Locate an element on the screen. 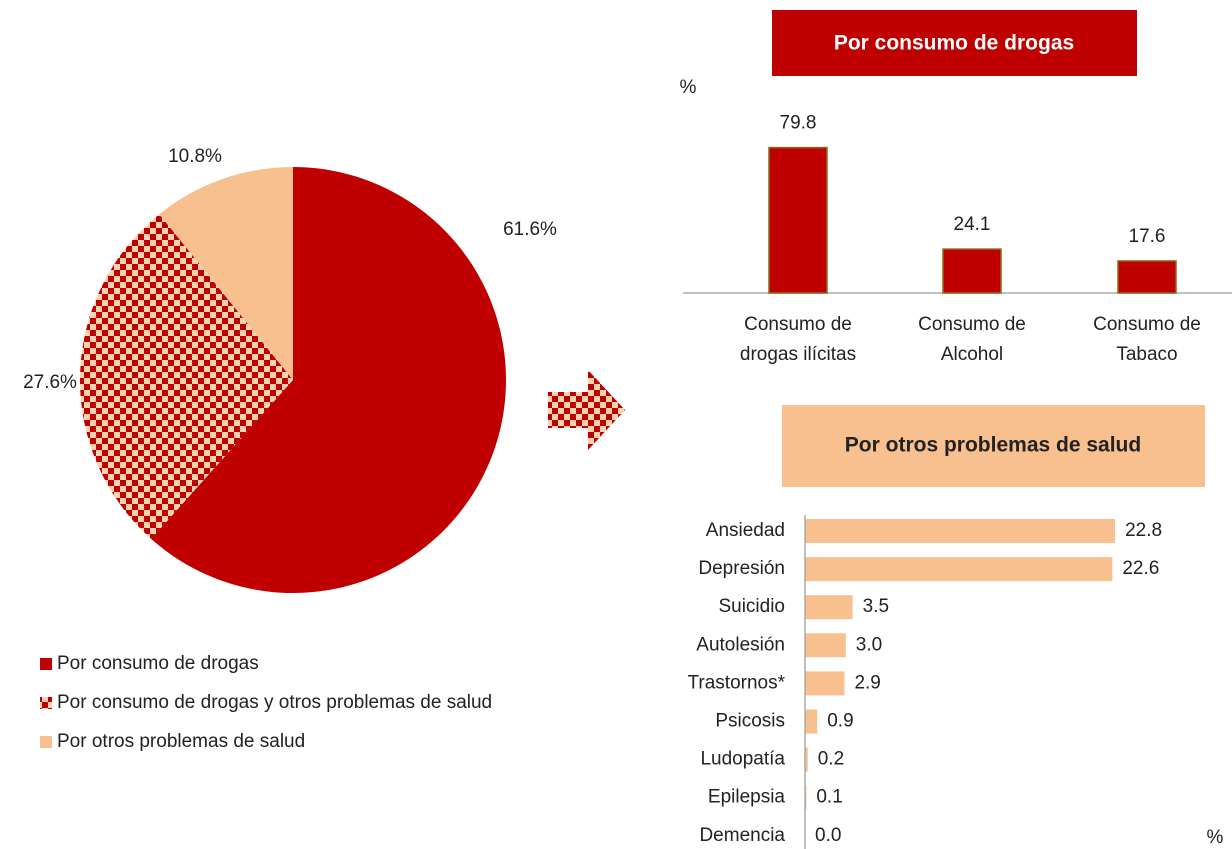 This screenshot has height=849, width=1232. data-label: 61.6% is located at coordinates (530, 229).